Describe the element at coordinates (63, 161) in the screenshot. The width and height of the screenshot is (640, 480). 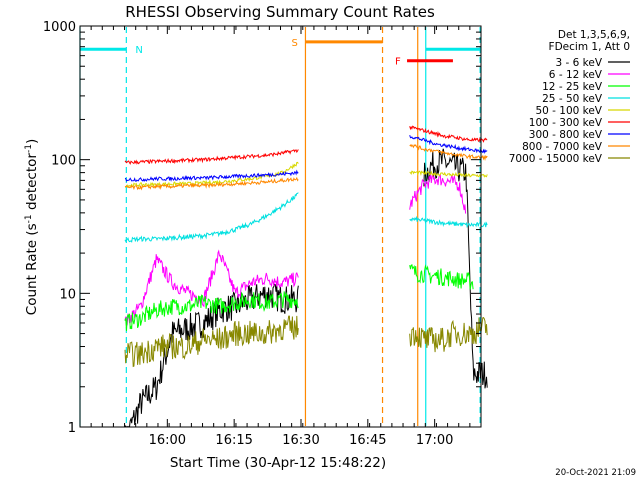
I see `y-tick-label: 100` at that location.